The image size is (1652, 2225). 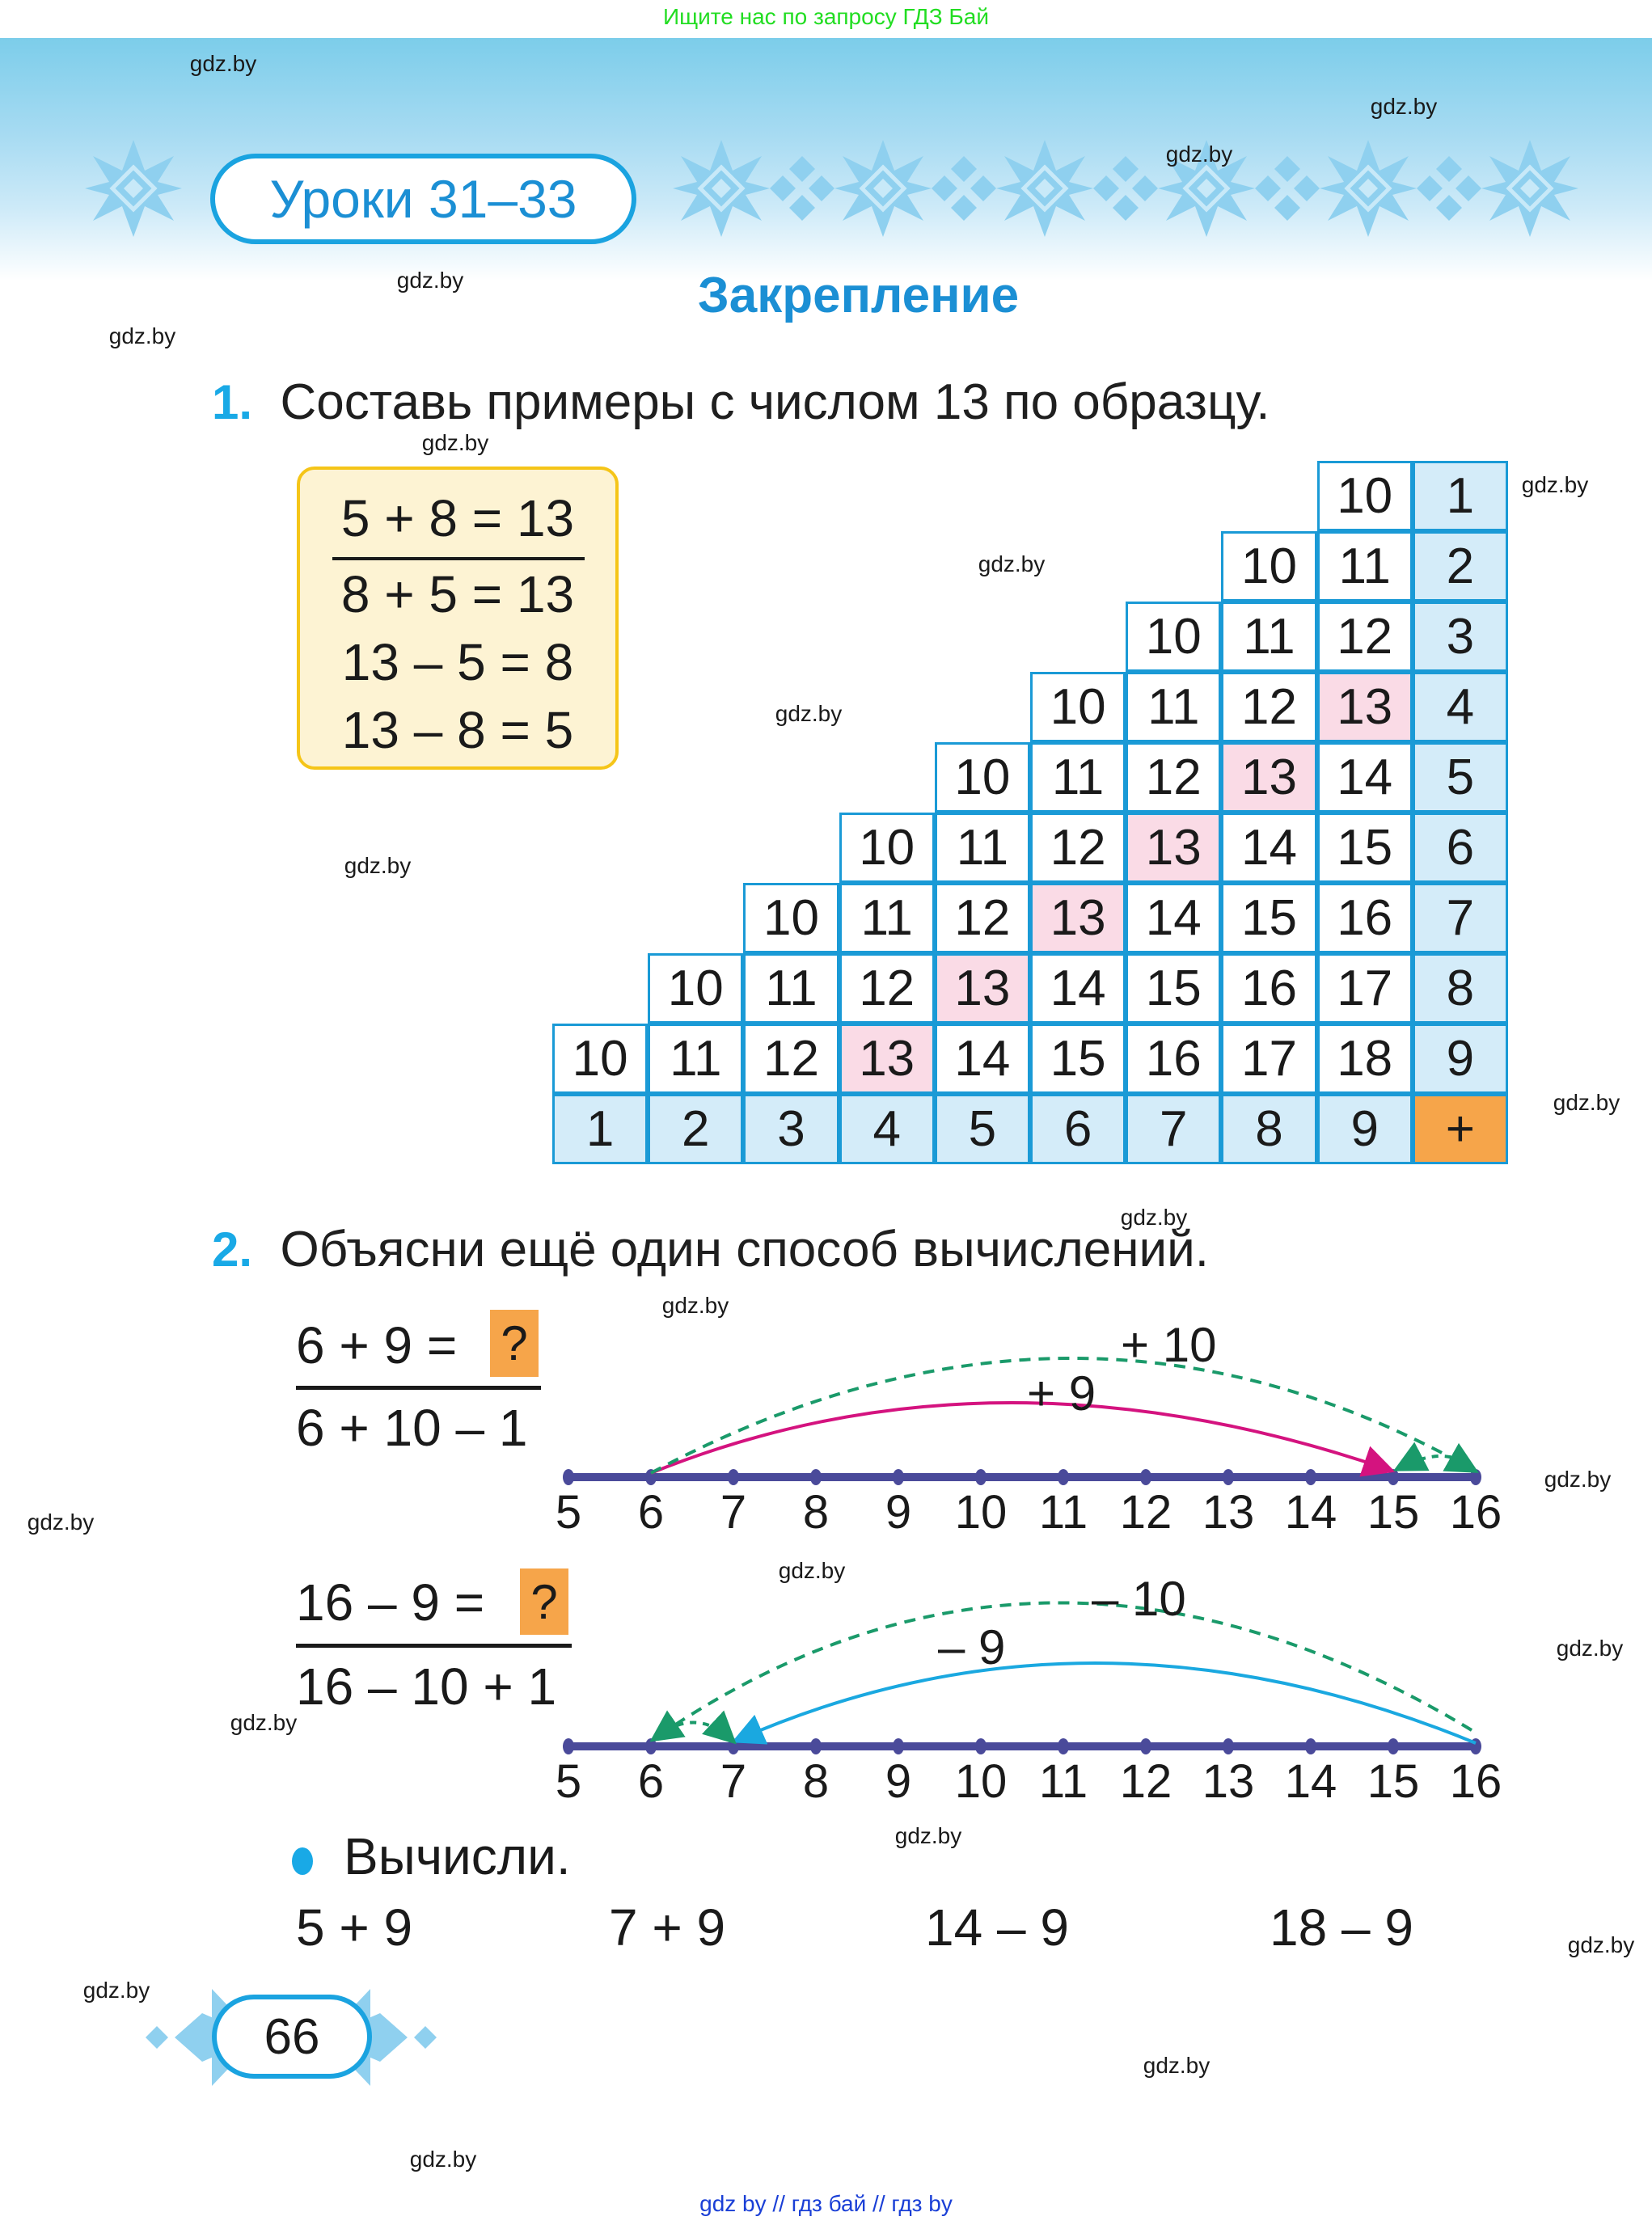 I want to click on row-header-cell: 5, so click(x=1460, y=777).